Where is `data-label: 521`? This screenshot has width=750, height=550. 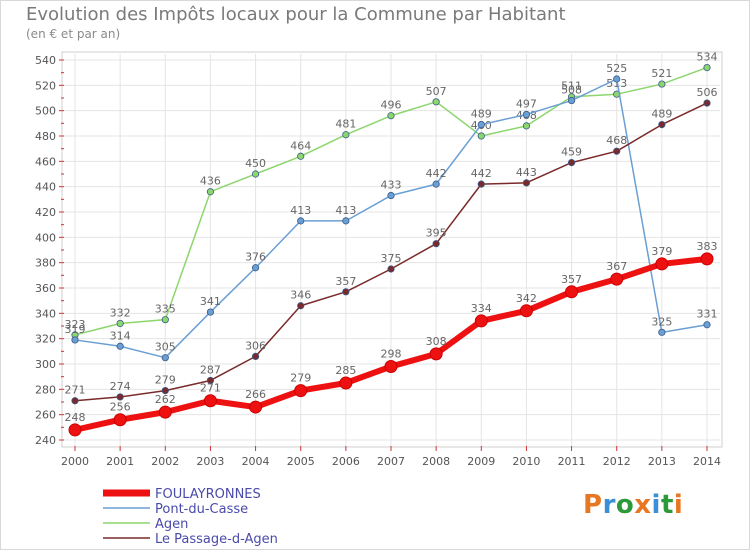
data-label: 521 is located at coordinates (661, 73).